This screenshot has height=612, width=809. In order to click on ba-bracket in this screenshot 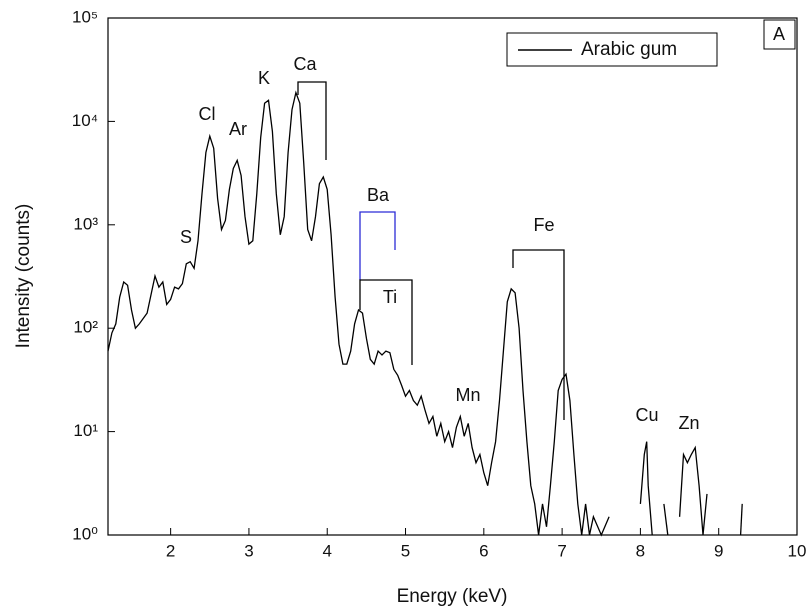, I will do `click(377, 245)`.